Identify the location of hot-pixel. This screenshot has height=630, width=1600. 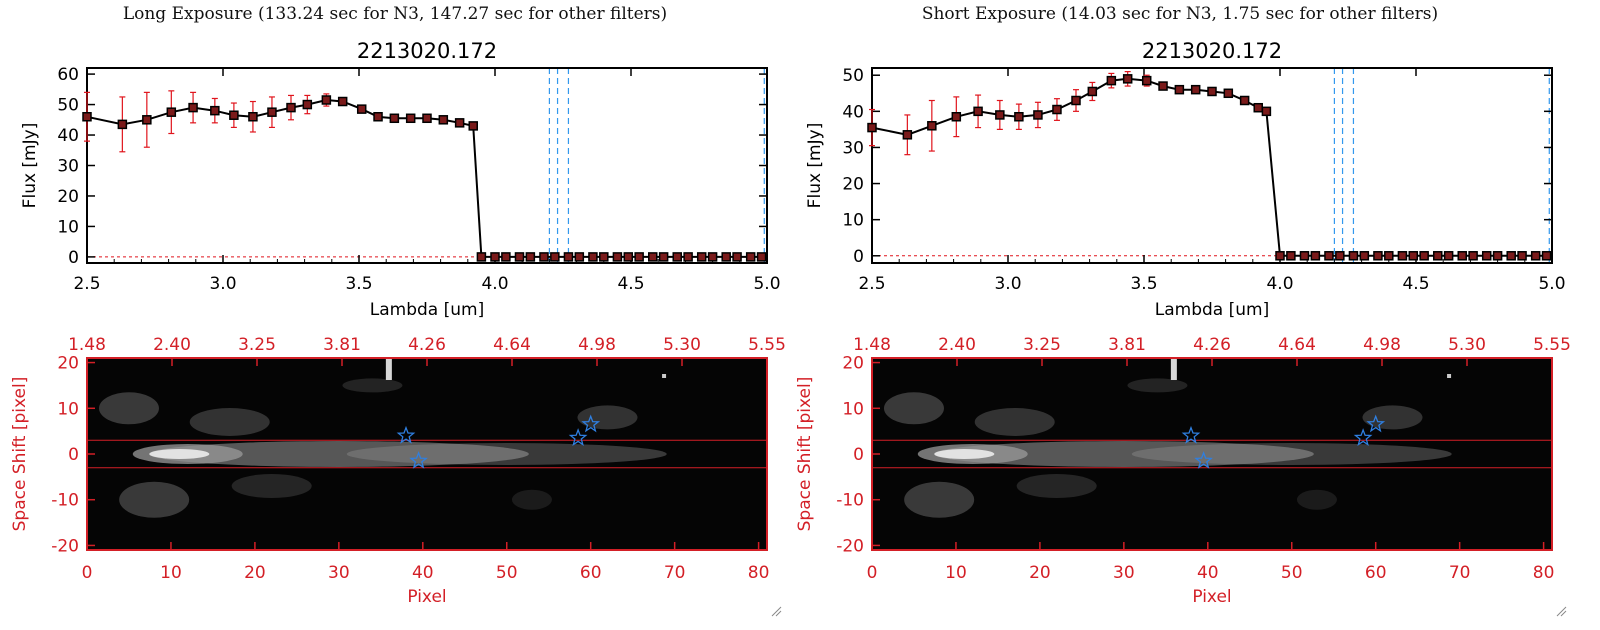
(1449, 376).